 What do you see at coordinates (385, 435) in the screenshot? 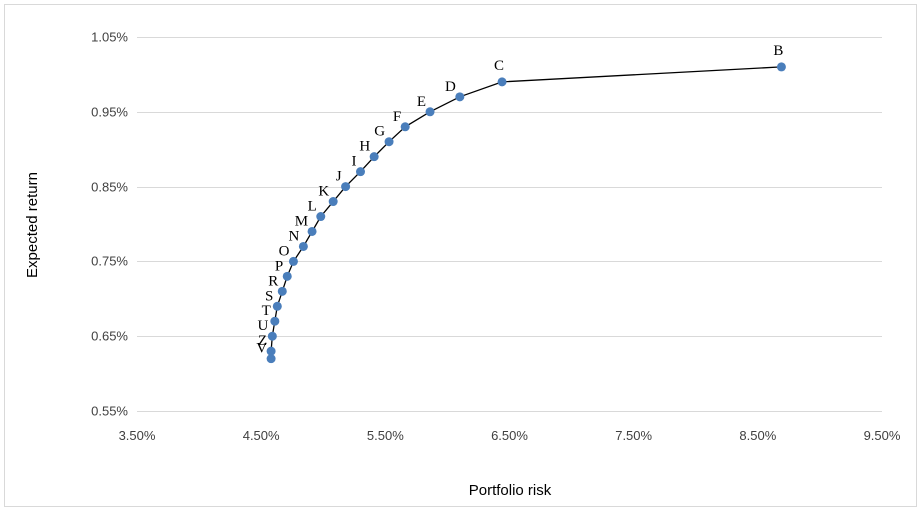
I see `x-tick-label: 5.50%` at bounding box center [385, 435].